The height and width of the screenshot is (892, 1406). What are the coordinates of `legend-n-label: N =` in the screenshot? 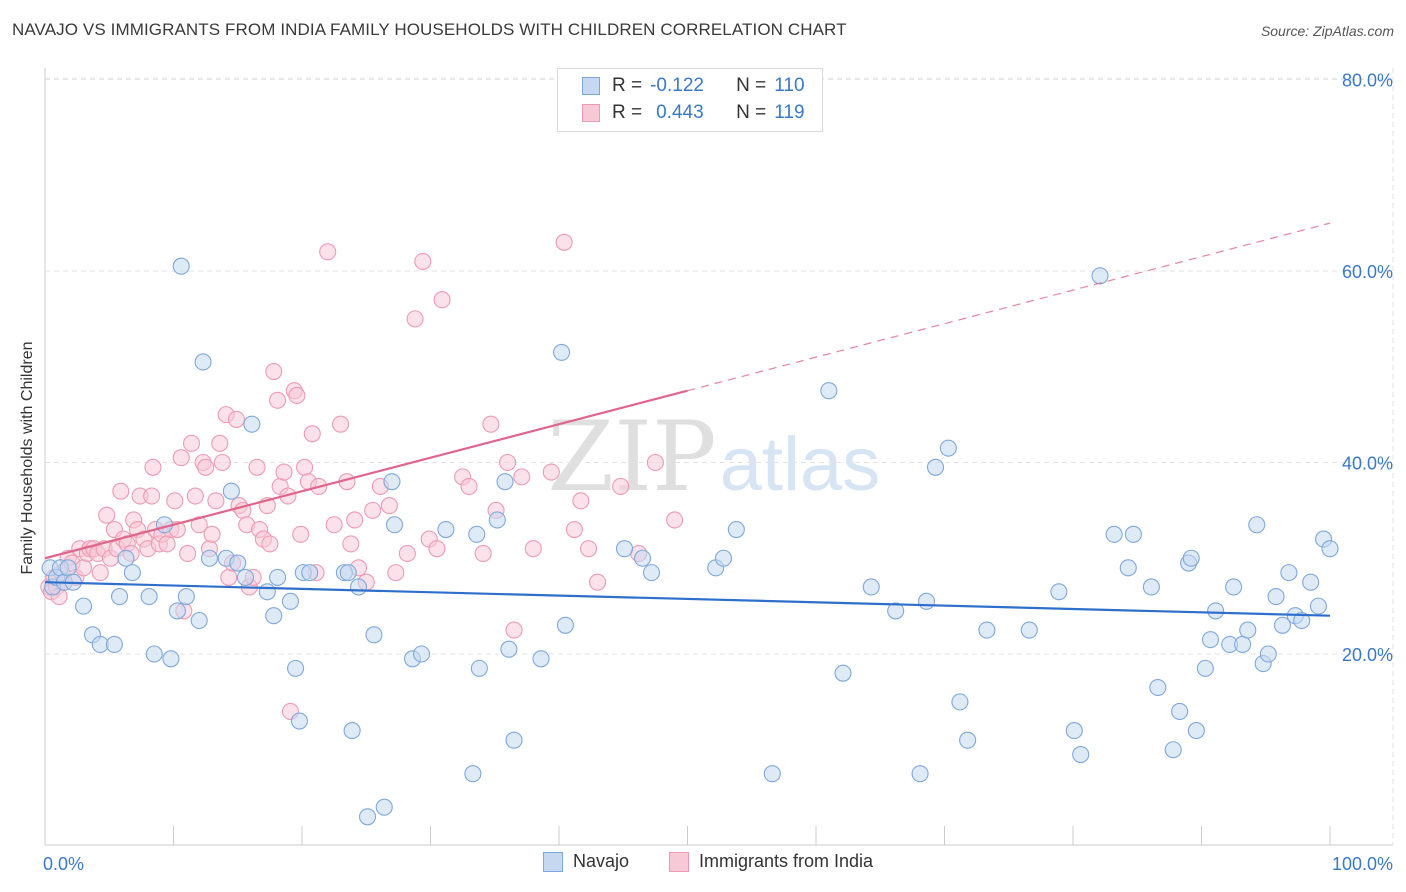 It's located at (751, 85).